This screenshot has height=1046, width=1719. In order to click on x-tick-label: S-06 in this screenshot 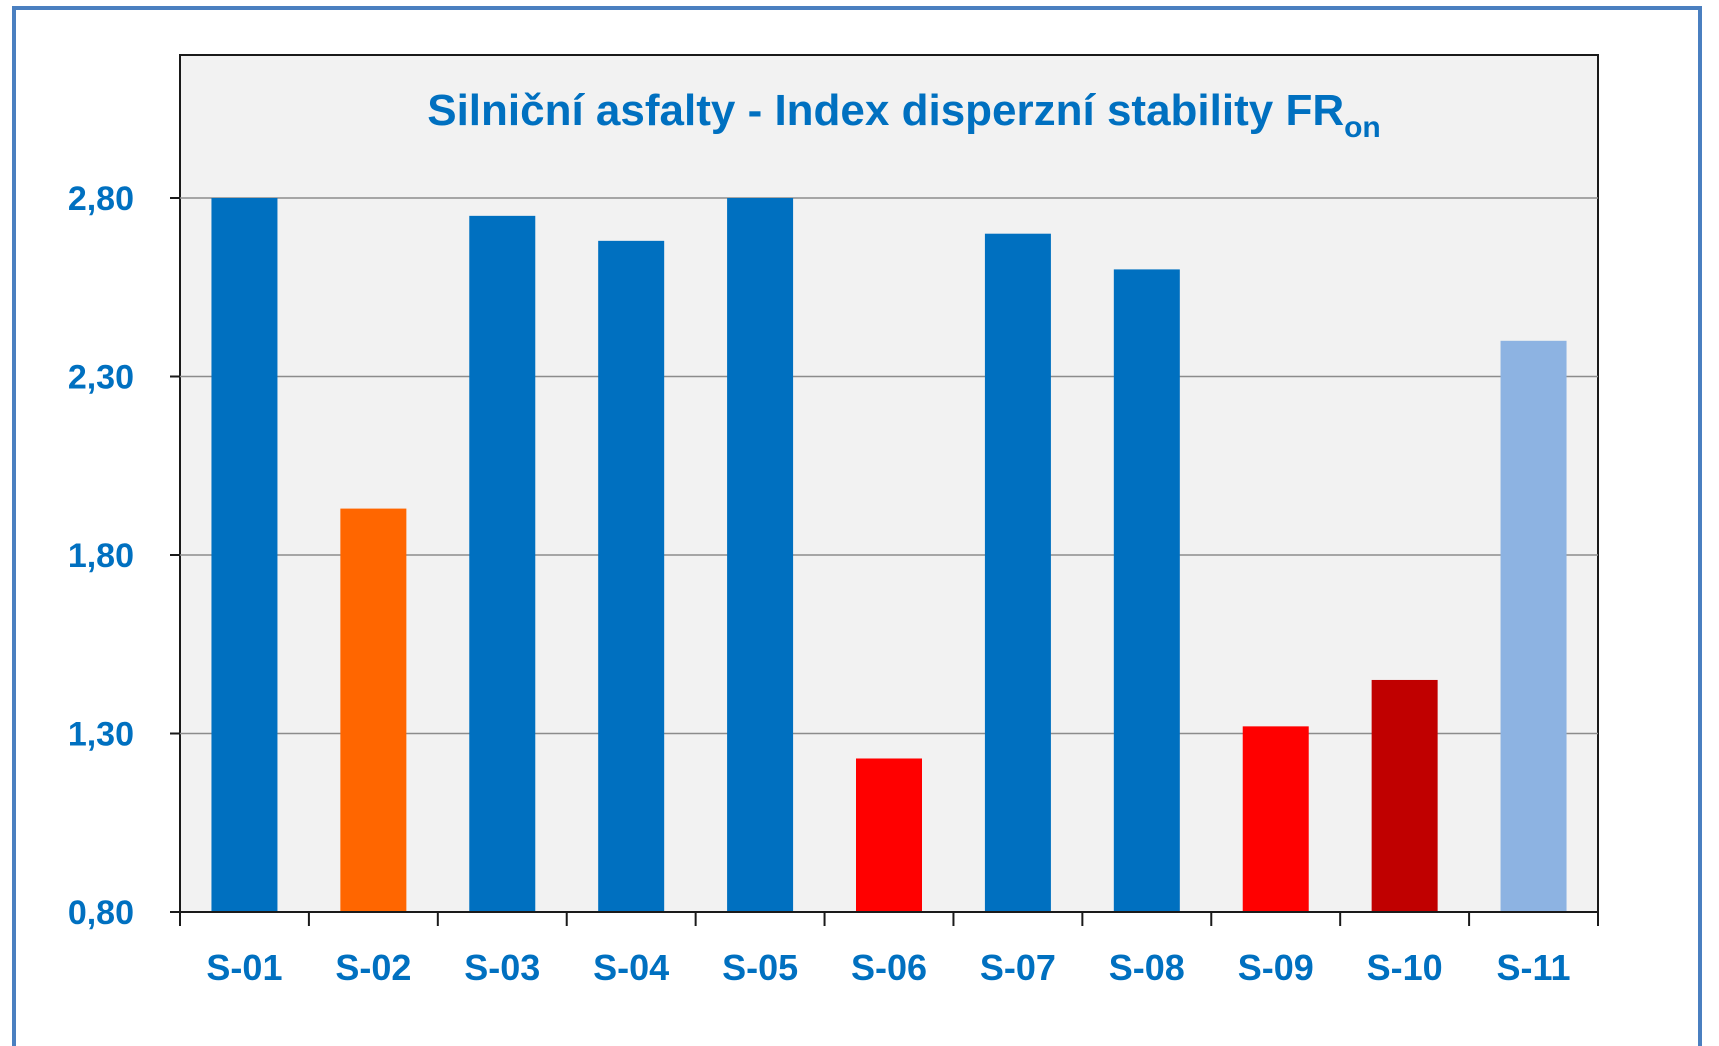, I will do `click(889, 967)`.